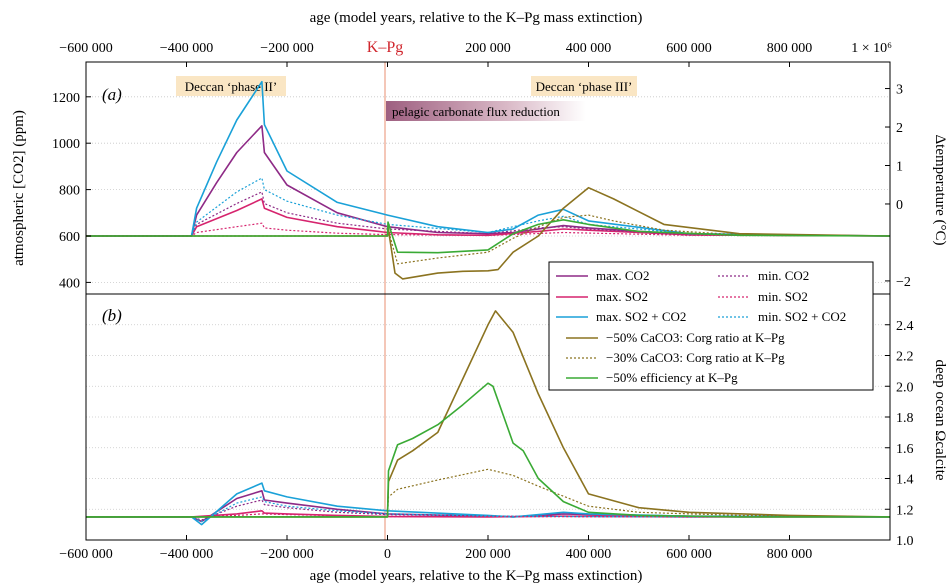 The height and width of the screenshot is (587, 952). Describe the element at coordinates (905, 449) in the screenshot. I see `right-y-tick-label-b: 1.6` at that location.